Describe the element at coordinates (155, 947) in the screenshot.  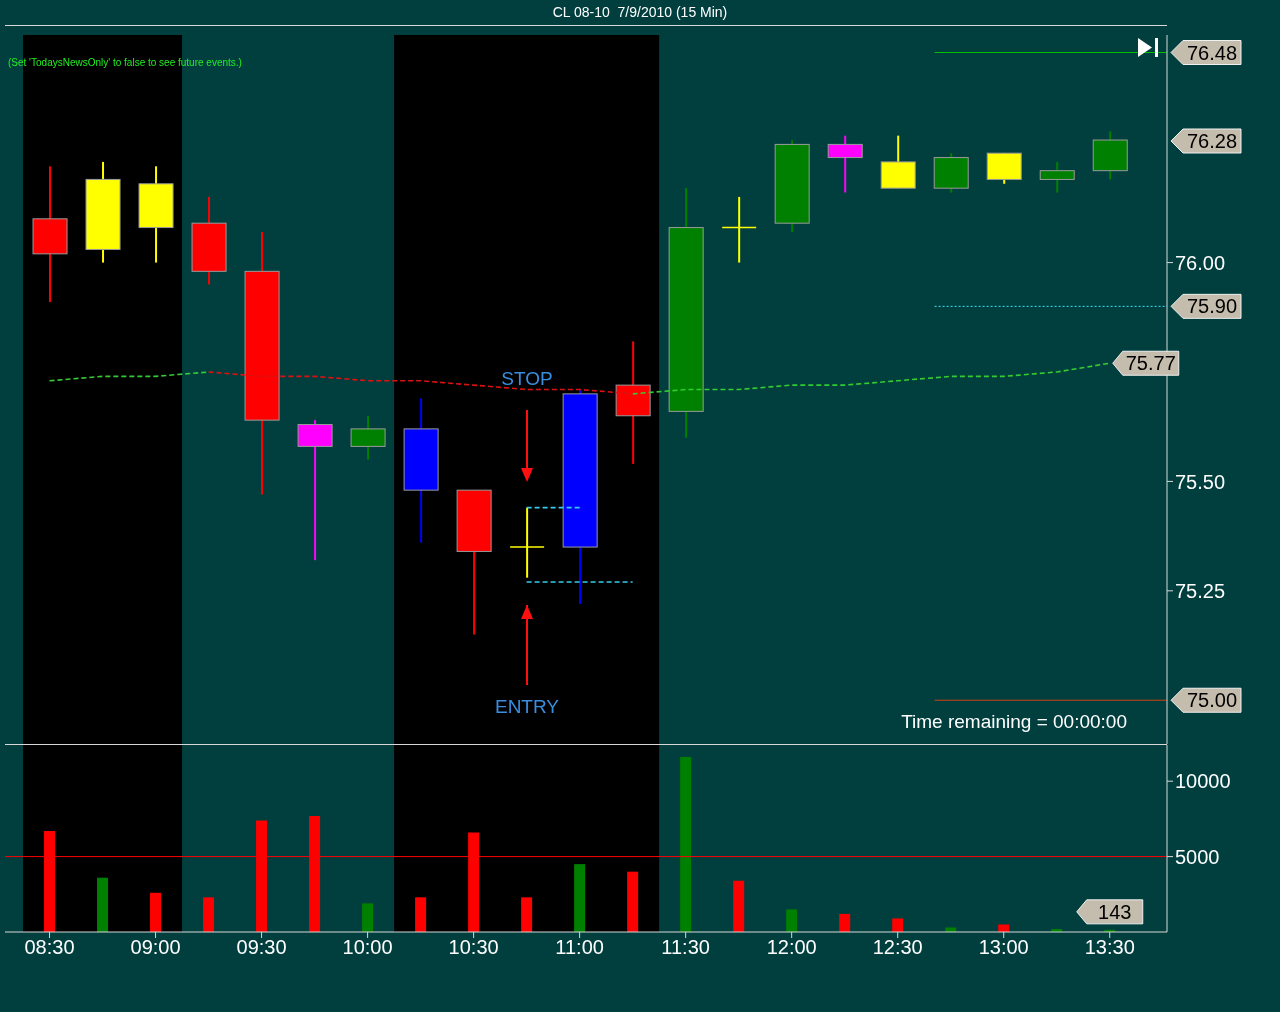
I see `x-tick-label: 09:00` at that location.